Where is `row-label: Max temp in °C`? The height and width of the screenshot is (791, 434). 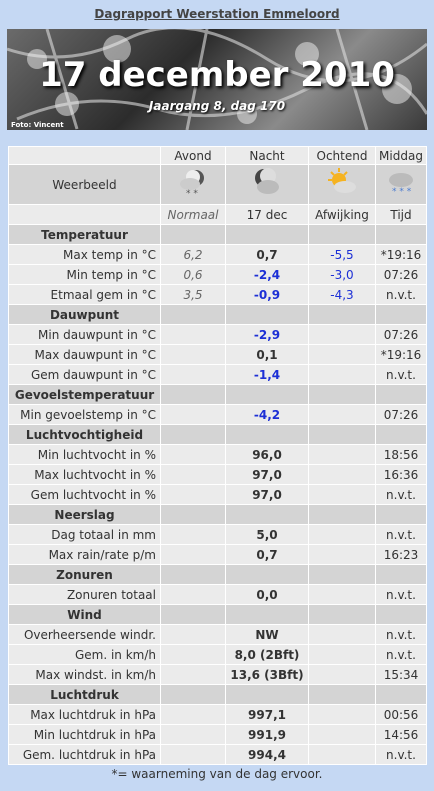 row-label: Max temp in °C is located at coordinates (84, 254).